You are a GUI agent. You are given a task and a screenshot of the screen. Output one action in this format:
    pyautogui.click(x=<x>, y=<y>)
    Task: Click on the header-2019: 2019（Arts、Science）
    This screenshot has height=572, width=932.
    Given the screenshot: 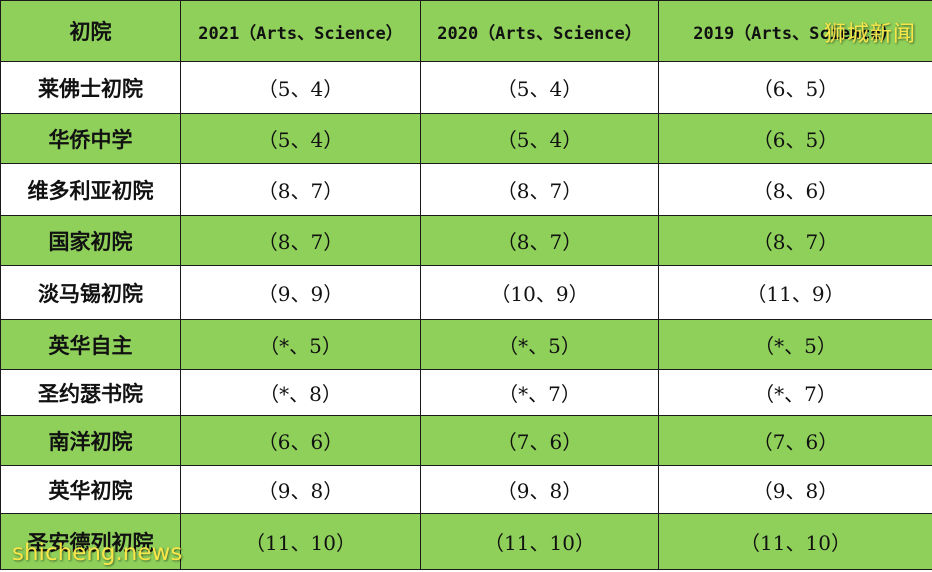 What is the action you would take?
    pyautogui.click(x=795, y=31)
    